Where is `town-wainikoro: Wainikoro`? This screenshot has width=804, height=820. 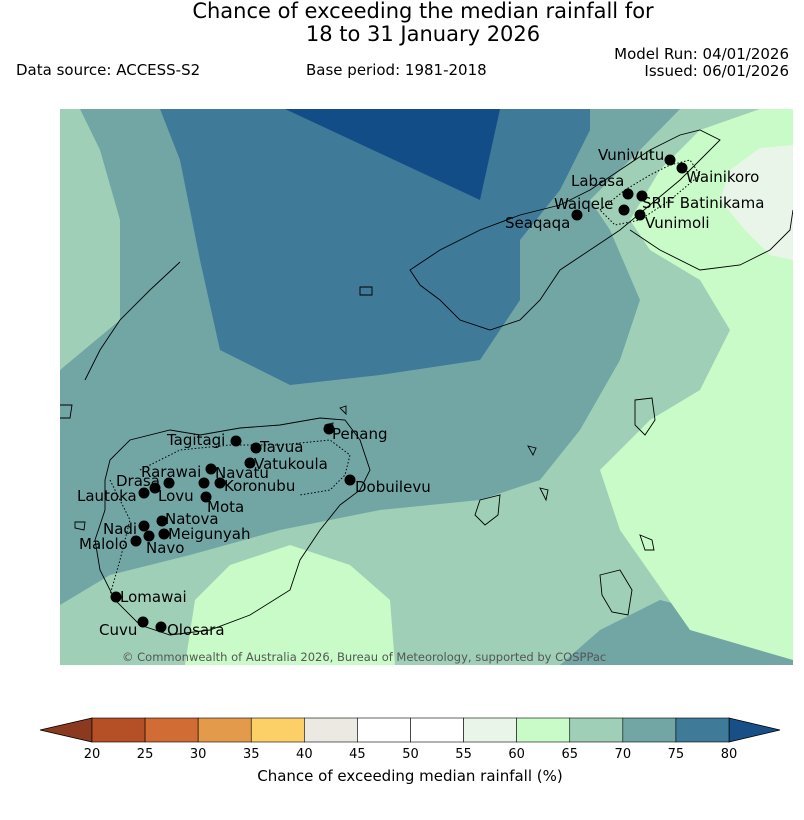
town-wainikoro: Wainikoro is located at coordinates (718, 174).